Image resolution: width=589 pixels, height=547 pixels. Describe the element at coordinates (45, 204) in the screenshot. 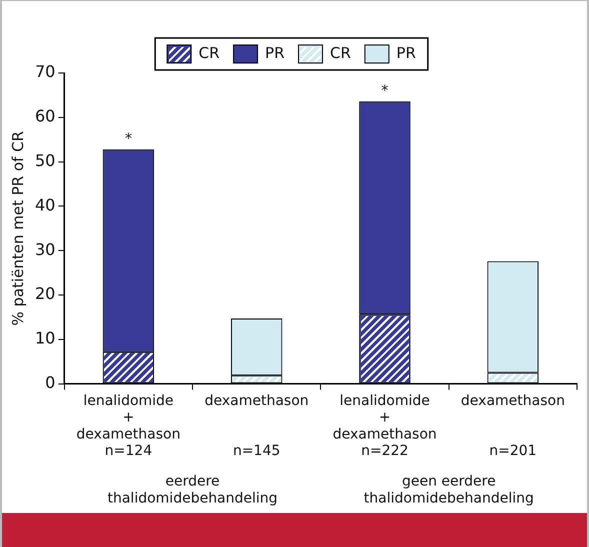

I see `y-tick-label: 40` at that location.